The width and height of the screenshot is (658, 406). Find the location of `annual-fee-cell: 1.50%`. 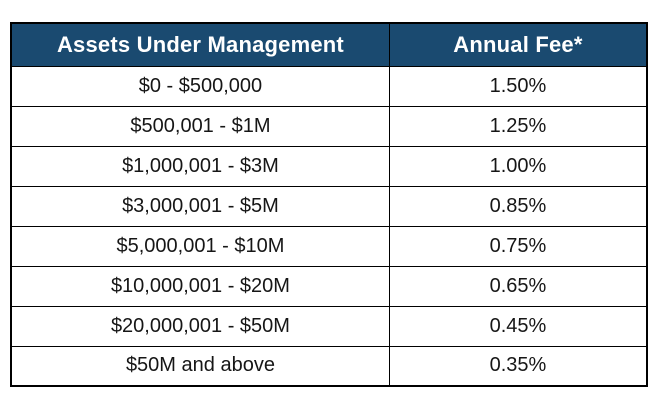

annual-fee-cell: 1.50% is located at coordinates (518, 86).